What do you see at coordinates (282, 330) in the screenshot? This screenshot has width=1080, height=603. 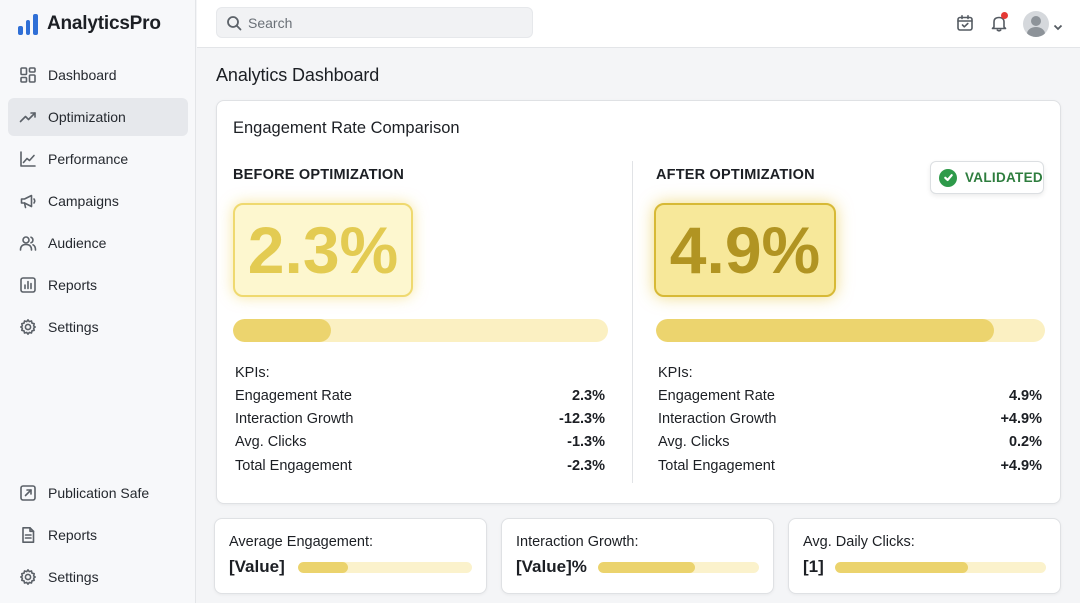 I see `before-progress-fill` at bounding box center [282, 330].